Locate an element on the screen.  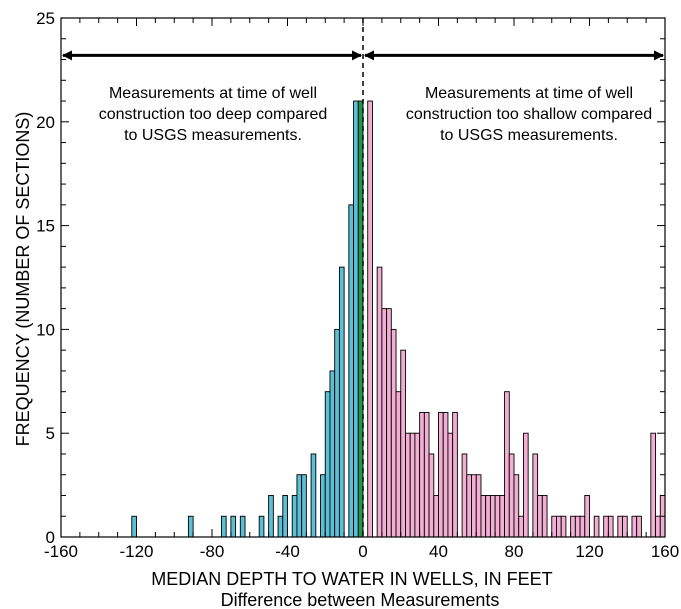
x-tick-label: -120 is located at coordinates (136, 551).